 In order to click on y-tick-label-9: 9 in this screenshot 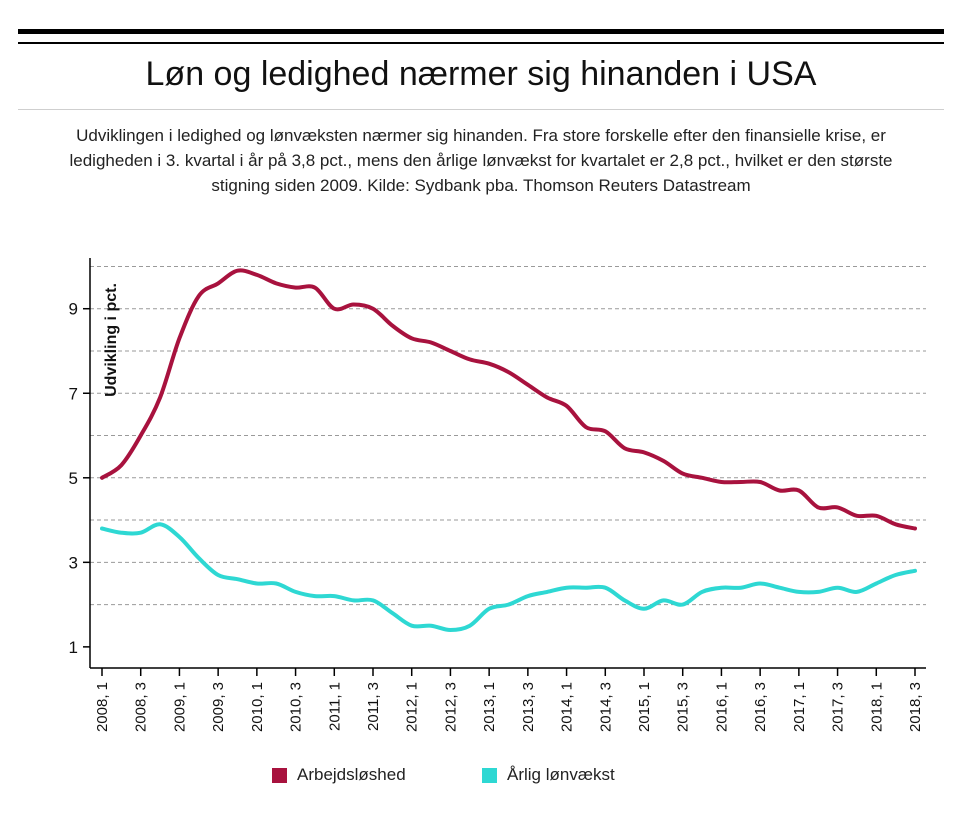, I will do `click(73, 309)`.